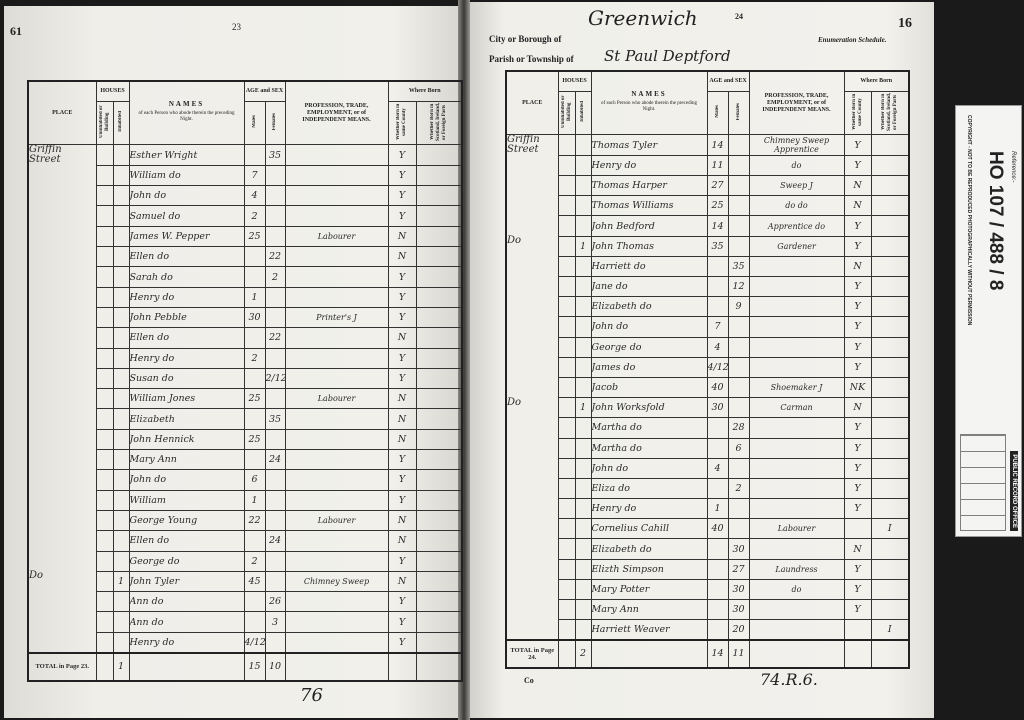 The image size is (1024, 720). What do you see at coordinates (649, 408) in the screenshot?
I see `name-cell: John Worksfold` at bounding box center [649, 408].